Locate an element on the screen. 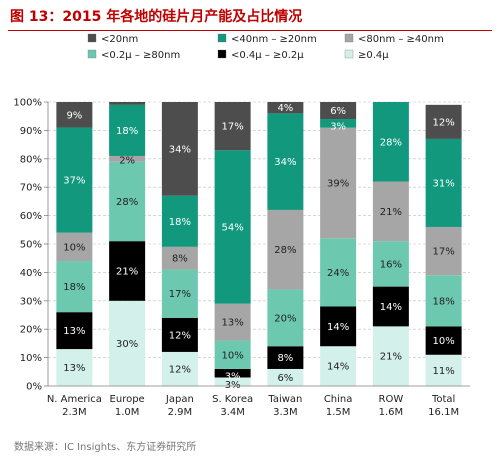  y-tick-label: 0% is located at coordinates (34, 387).